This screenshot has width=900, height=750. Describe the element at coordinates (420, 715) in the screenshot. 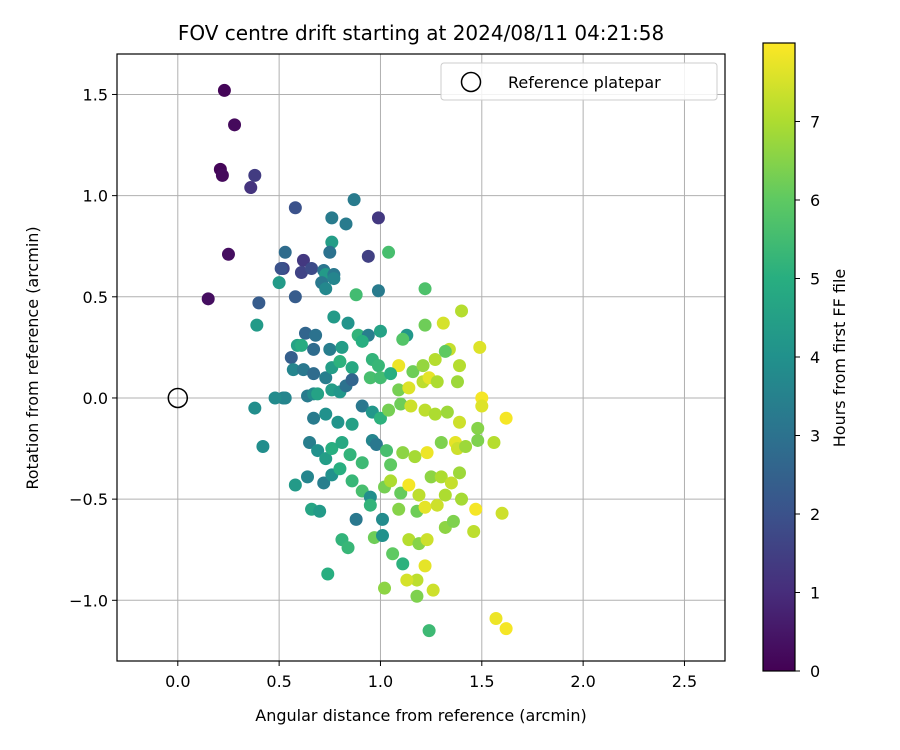

I see `x-axis-label: Angular distance from reference (arcmin)` at that location.